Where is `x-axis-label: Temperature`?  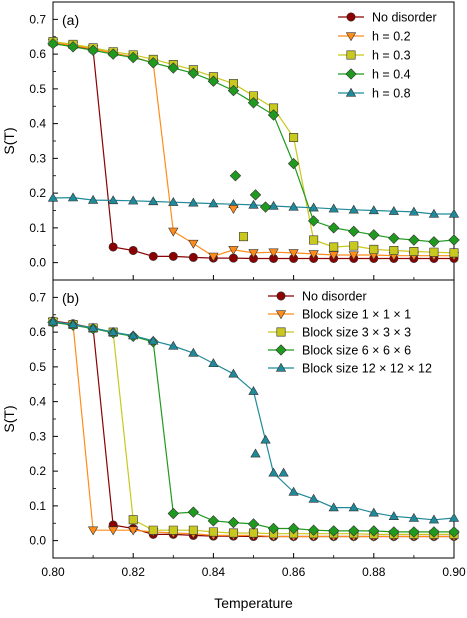
x-axis-label: Temperature is located at coordinates (253, 603).